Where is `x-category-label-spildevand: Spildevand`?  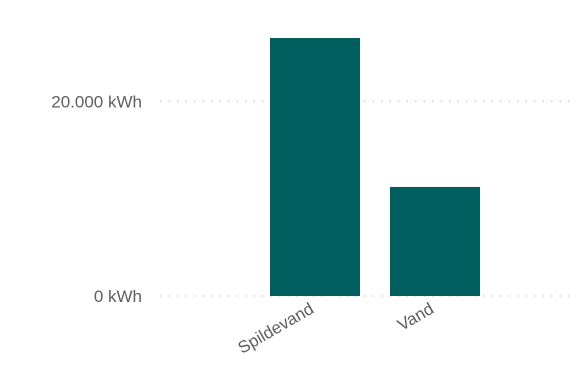
x-category-label-spildevand: Spildevand is located at coordinates (276, 328).